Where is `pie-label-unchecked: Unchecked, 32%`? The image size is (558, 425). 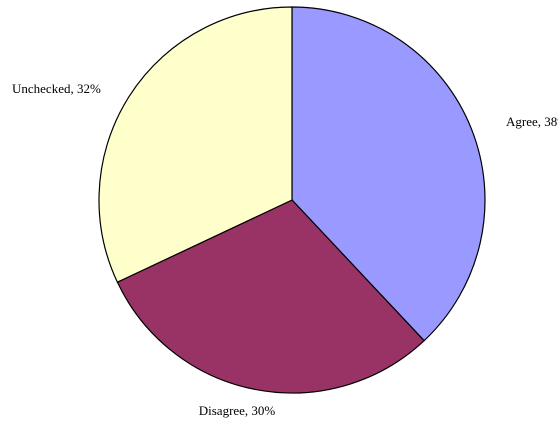 pie-label-unchecked: Unchecked, 32% is located at coordinates (56, 88).